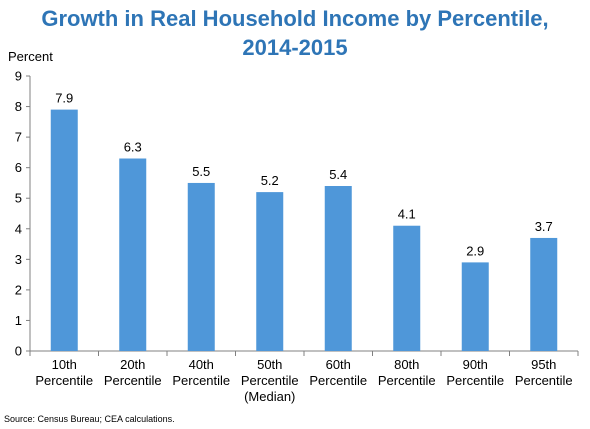 This screenshot has height=429, width=590. I want to click on y-tick-label: 3, so click(18, 259).